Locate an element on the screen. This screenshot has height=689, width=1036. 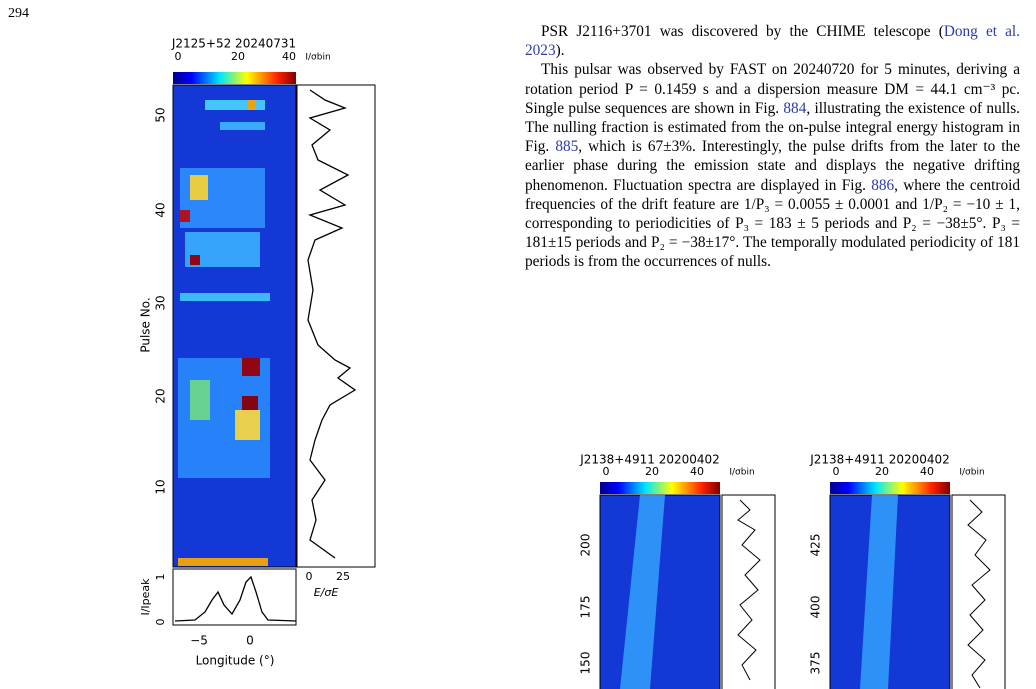
x-tick-label: −5 is located at coordinates (199, 641).